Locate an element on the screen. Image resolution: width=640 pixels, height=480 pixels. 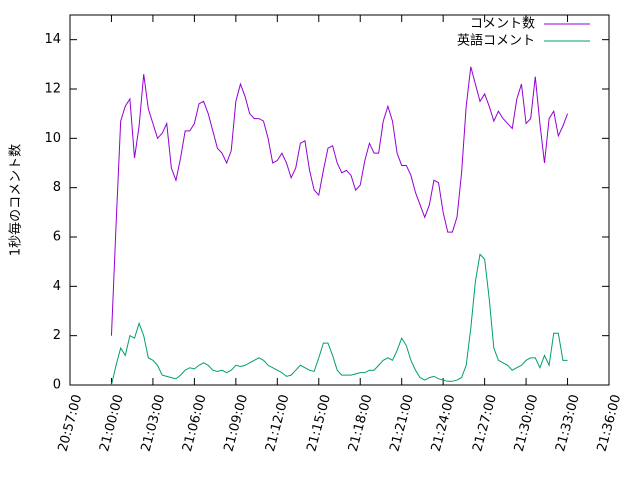
legend-label: コメント数 is located at coordinates (502, 24).